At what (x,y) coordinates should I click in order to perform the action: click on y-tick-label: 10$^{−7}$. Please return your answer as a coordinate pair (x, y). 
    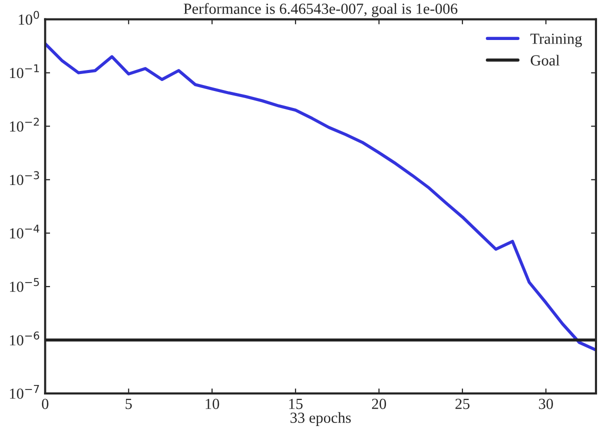
    Looking at the image, I should click on (24, 392).